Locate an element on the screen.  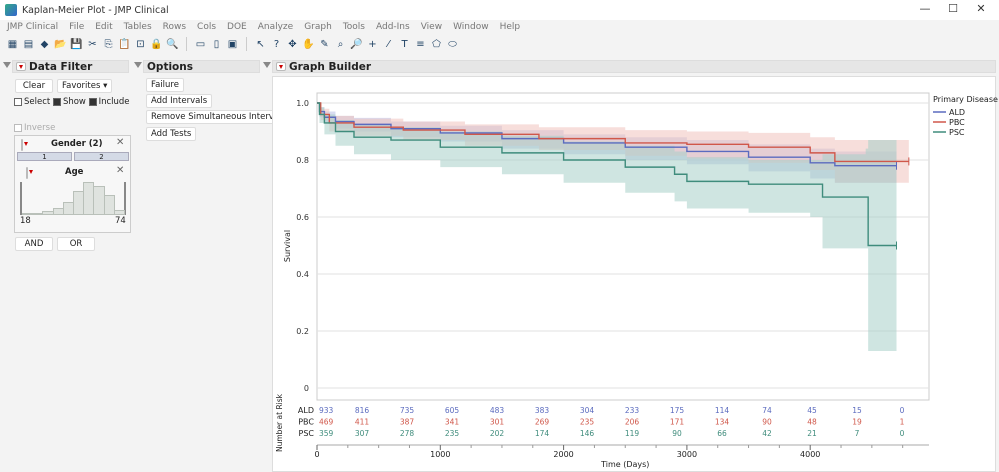
lock-icon: 🔒 is located at coordinates (156, 44).